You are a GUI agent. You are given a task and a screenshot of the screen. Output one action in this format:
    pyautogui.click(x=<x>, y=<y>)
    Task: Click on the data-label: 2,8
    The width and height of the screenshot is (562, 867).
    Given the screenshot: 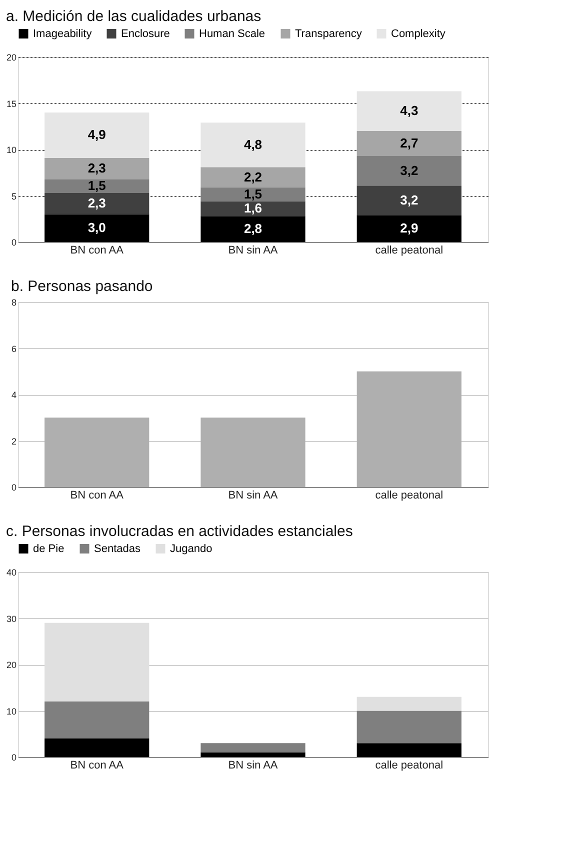 What is the action you would take?
    pyautogui.click(x=253, y=228)
    